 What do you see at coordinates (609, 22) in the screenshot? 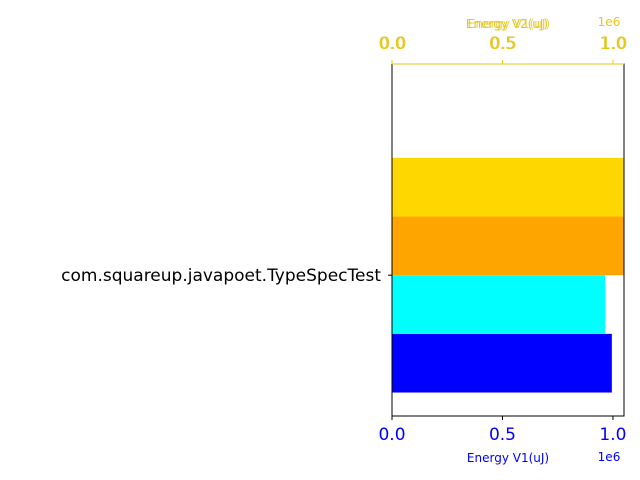
I see `top-axis-offset-text: 1e6` at bounding box center [609, 22].